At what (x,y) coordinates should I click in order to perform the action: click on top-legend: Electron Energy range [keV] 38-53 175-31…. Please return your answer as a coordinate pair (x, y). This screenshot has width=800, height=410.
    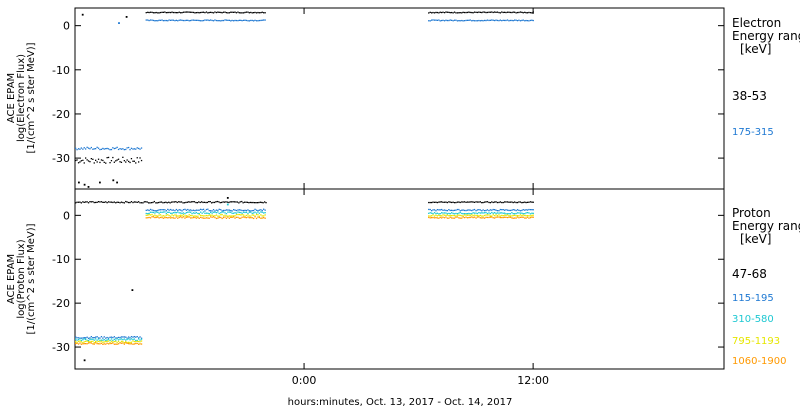
    Looking at the image, I should click on (766, 77).